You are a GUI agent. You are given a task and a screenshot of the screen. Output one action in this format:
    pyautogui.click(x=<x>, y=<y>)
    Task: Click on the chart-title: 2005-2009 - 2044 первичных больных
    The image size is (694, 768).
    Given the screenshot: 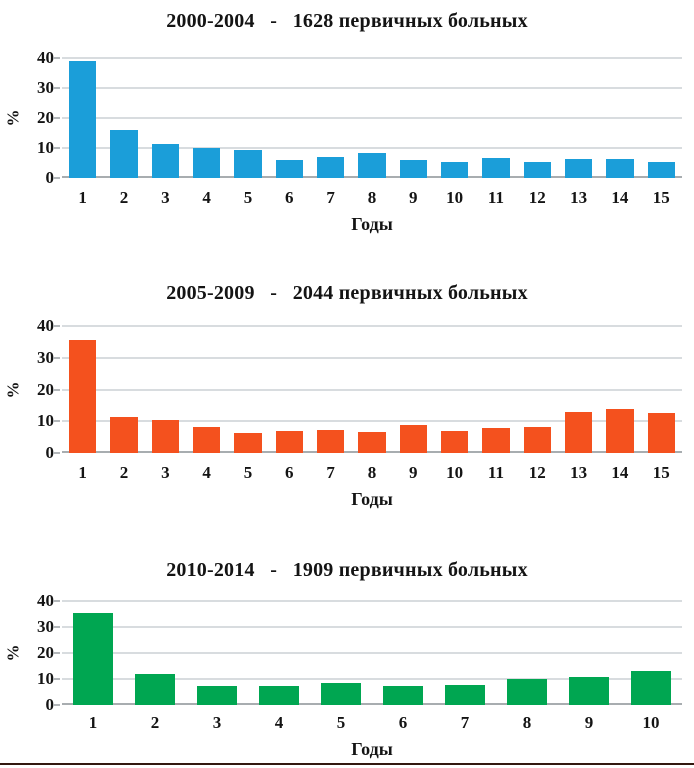 What is the action you would take?
    pyautogui.click(x=347, y=293)
    